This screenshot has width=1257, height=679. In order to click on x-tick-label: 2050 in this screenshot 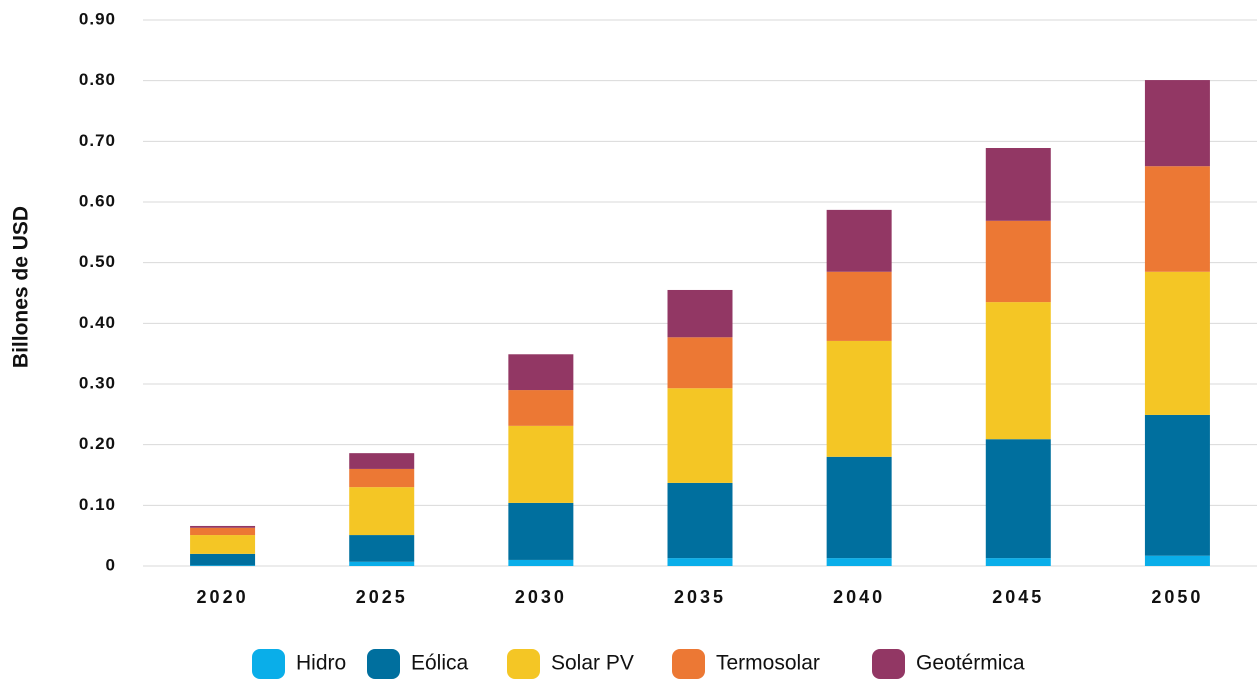, I will do `click(1177, 597)`.